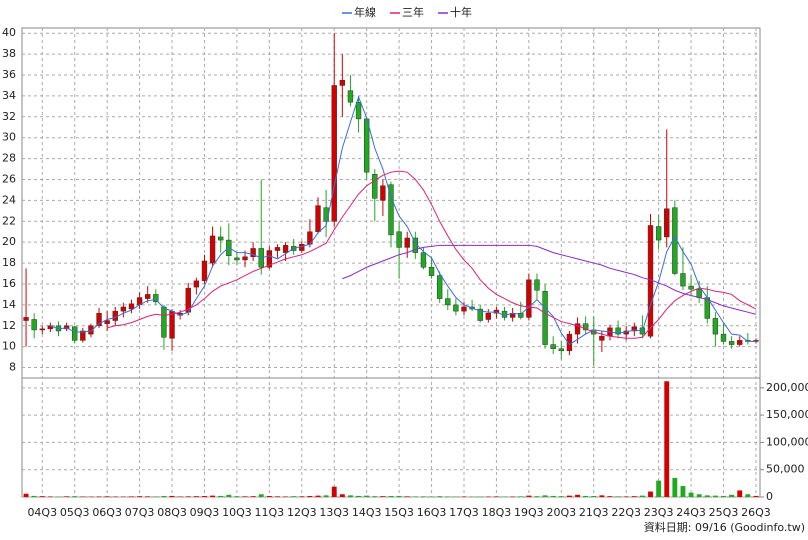  I want to click on legend-label: 十年, so click(461, 12).